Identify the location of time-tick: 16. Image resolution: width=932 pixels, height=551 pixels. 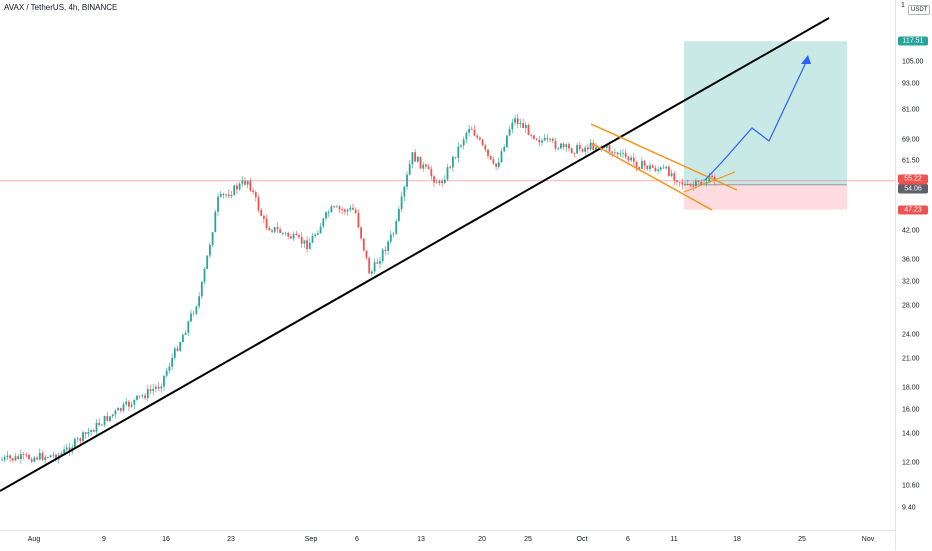
(166, 539).